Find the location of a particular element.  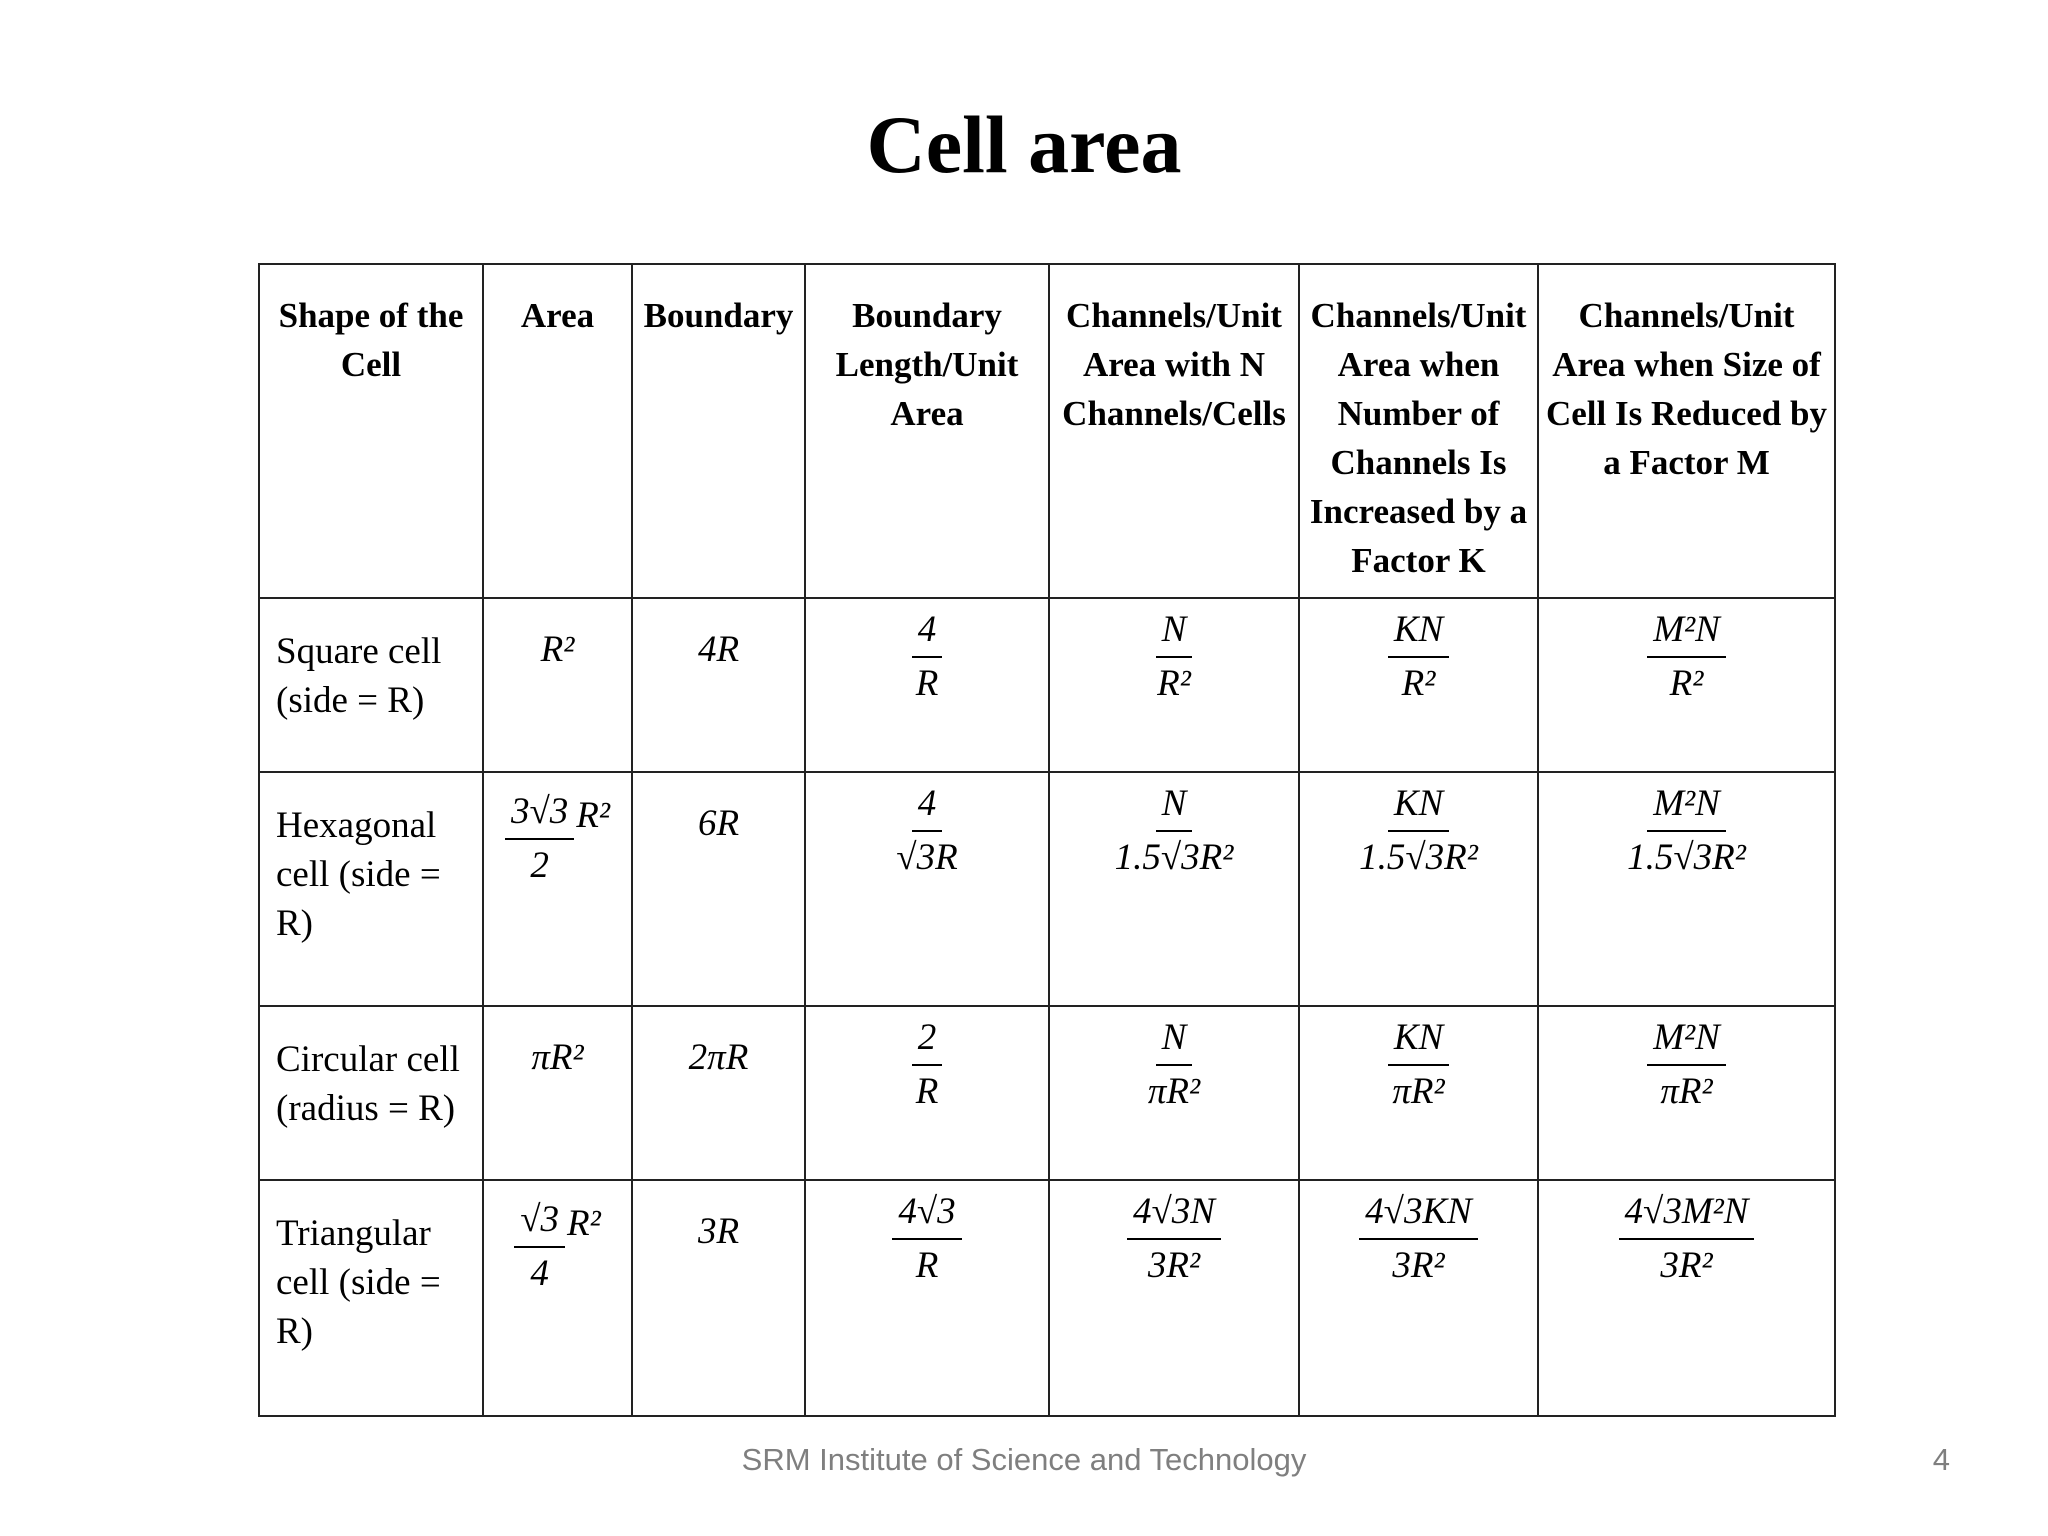

boundary-value: 3R is located at coordinates (718, 1231).